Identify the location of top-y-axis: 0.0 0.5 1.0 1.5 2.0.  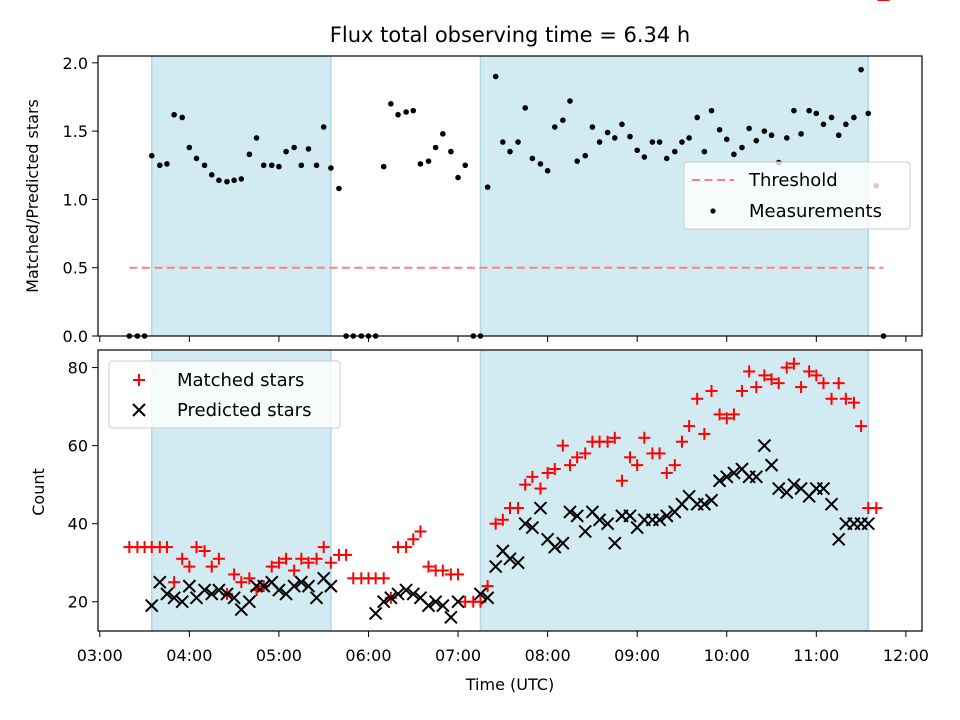
(80, 200).